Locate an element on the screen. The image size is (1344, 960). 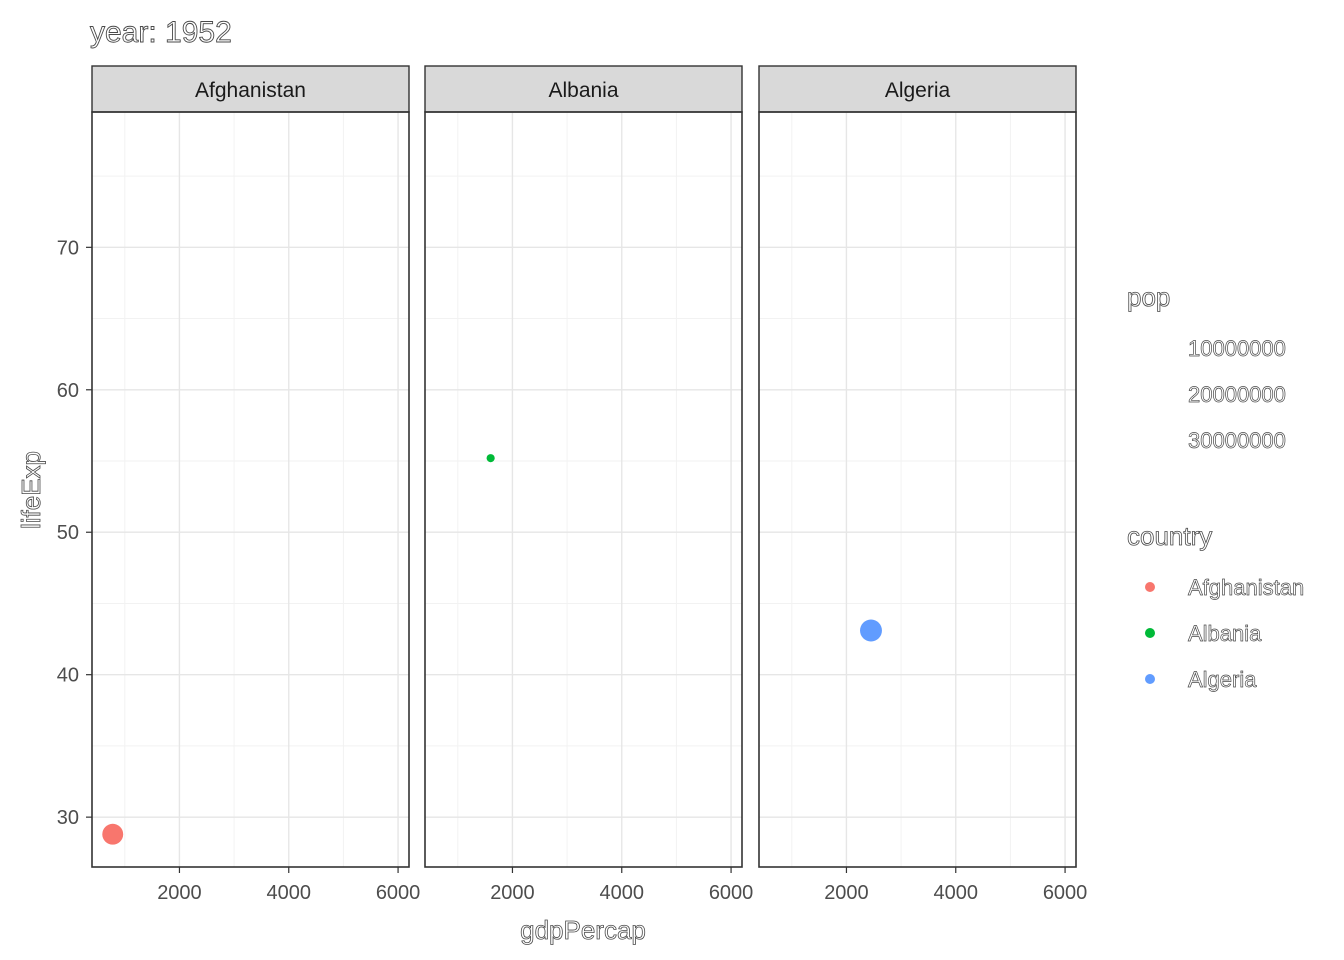
size-legend-title: pop is located at coordinates (1148, 297).